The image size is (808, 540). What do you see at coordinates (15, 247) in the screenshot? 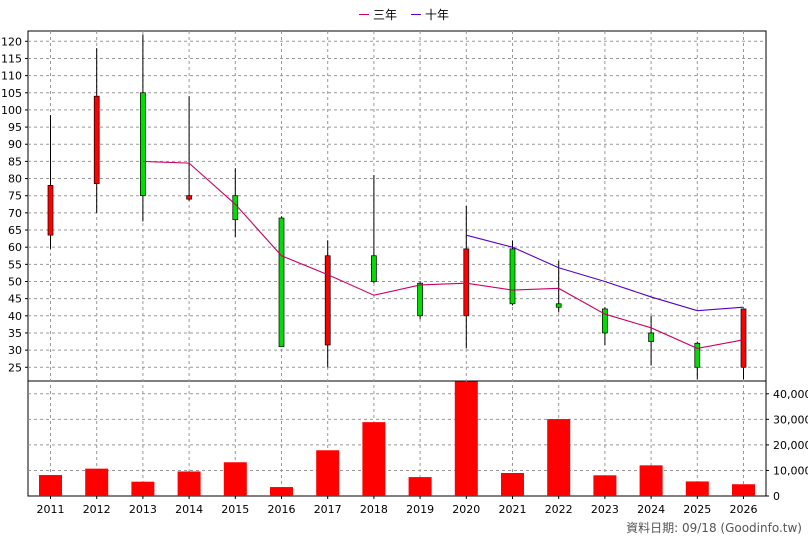
I see `price-tick-label: 60` at bounding box center [15, 247].